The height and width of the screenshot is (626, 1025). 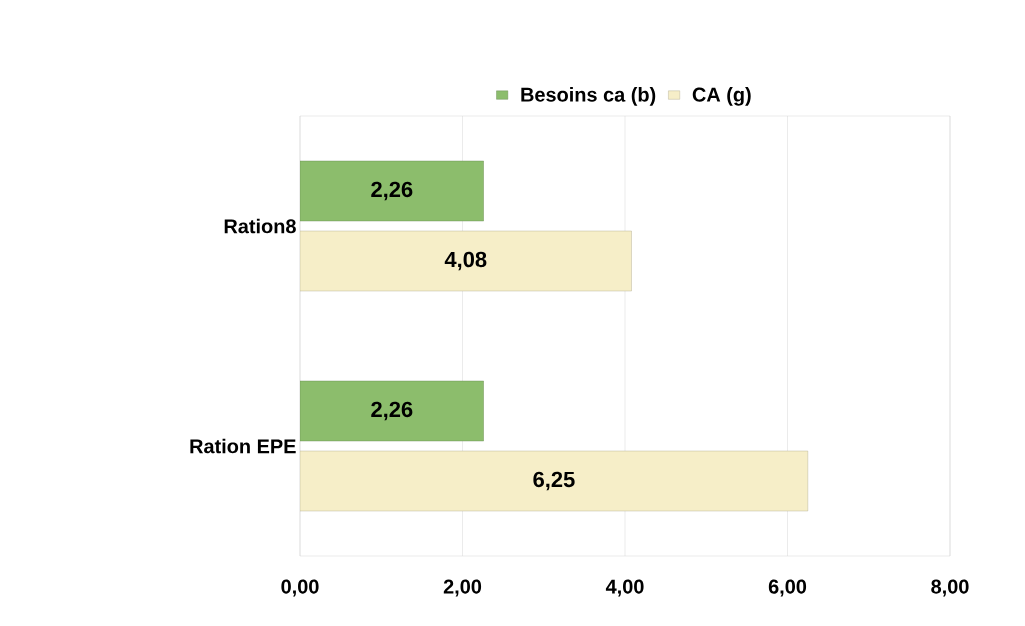 What do you see at coordinates (624, 588) in the screenshot?
I see `x-tick-label: 4,00` at bounding box center [624, 588].